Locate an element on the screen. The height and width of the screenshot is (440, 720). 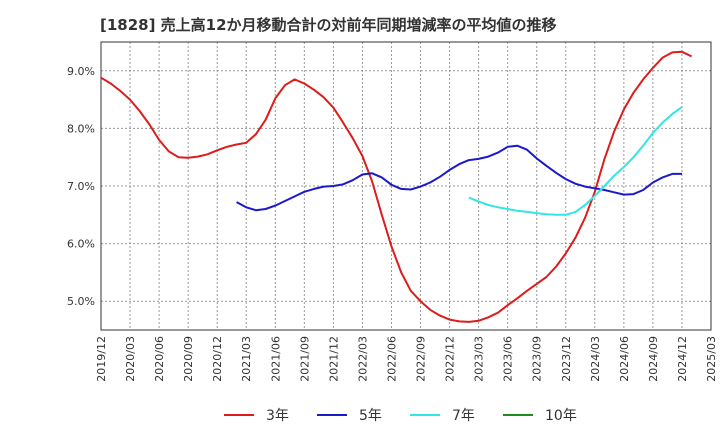
legend-label: 7年 is located at coordinates (463, 416).